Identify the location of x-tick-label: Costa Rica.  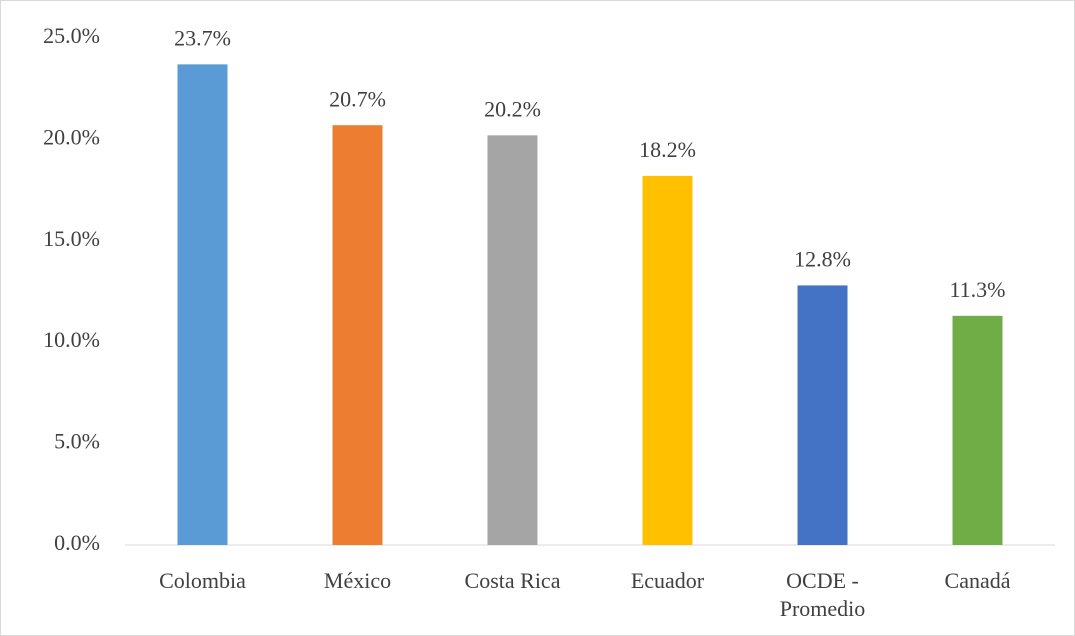
(512, 580).